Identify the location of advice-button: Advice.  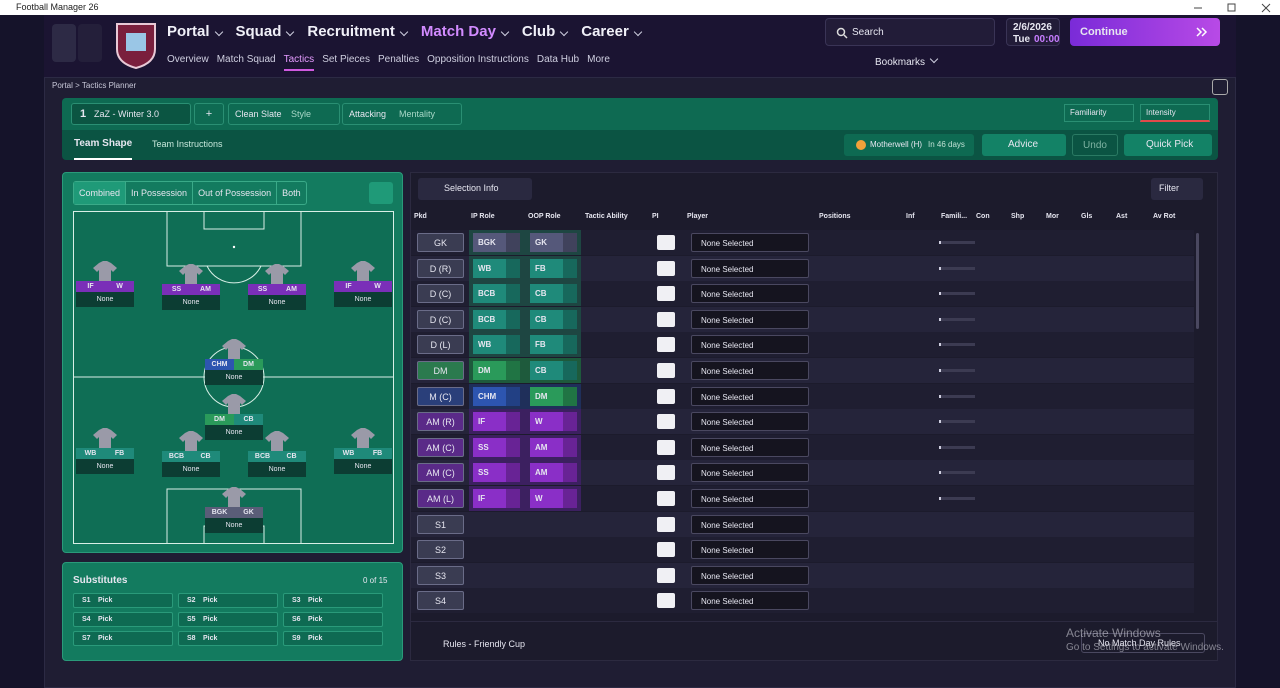
(1024, 145).